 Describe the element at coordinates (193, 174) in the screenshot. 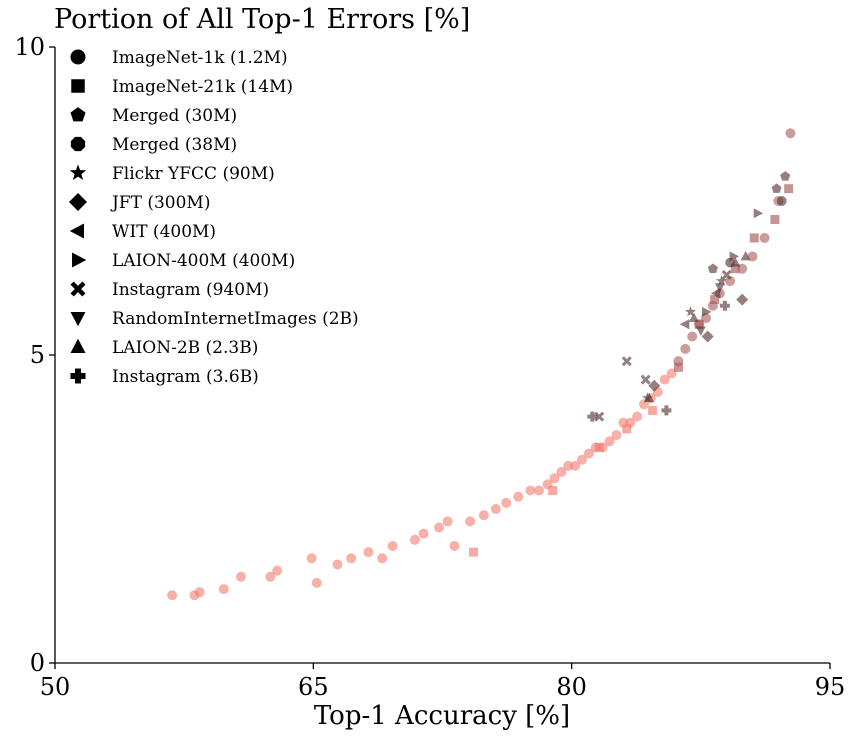

I see `legend-label: Flickr YFCC (90M)` at that location.